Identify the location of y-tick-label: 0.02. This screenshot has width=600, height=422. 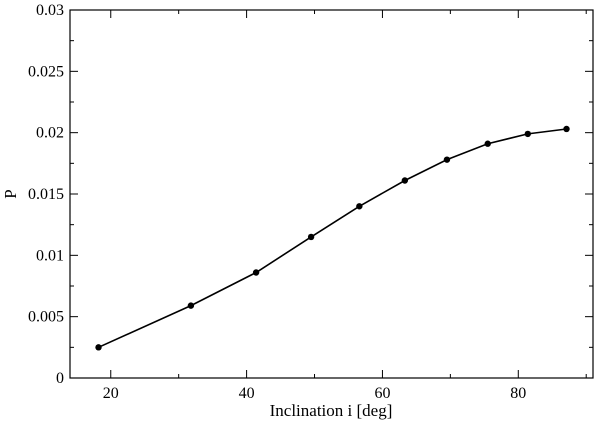
(50, 133).